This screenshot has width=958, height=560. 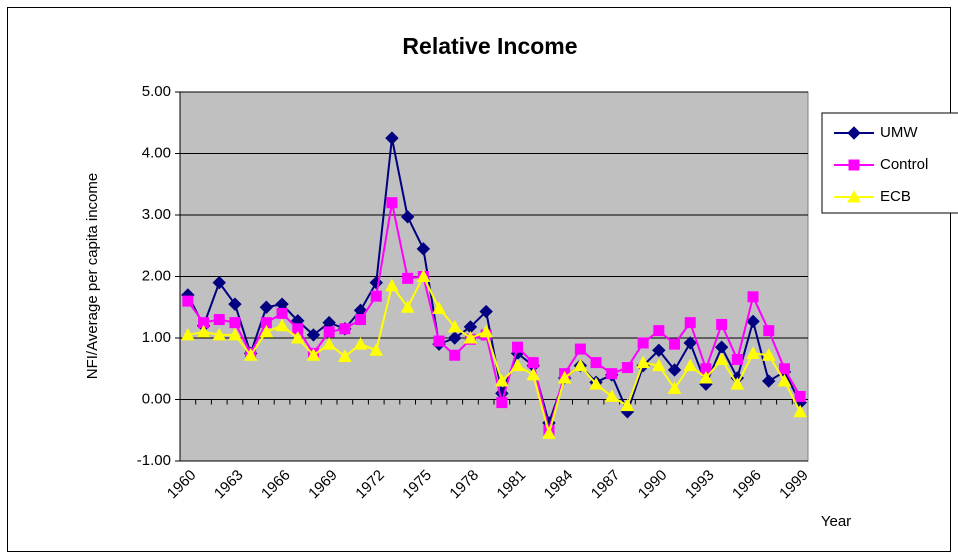 I want to click on y-tick-label: 2.00, so click(x=156, y=275).